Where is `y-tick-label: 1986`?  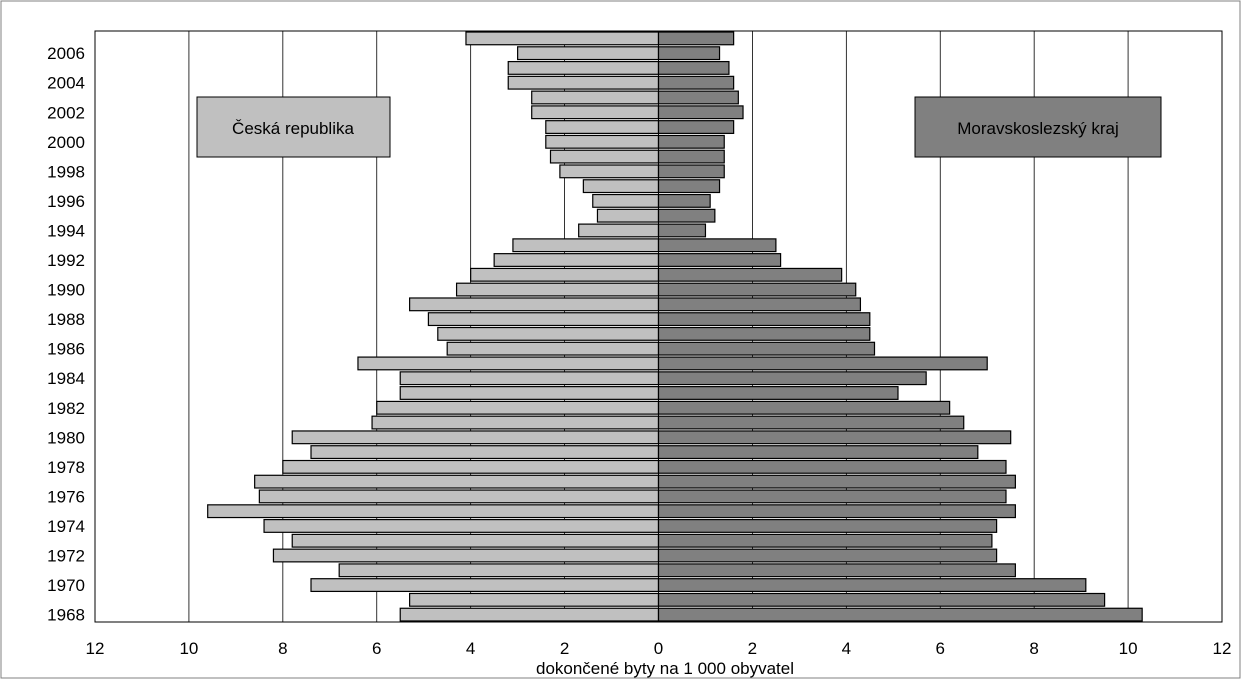
y-tick-label: 1986 is located at coordinates (66, 349).